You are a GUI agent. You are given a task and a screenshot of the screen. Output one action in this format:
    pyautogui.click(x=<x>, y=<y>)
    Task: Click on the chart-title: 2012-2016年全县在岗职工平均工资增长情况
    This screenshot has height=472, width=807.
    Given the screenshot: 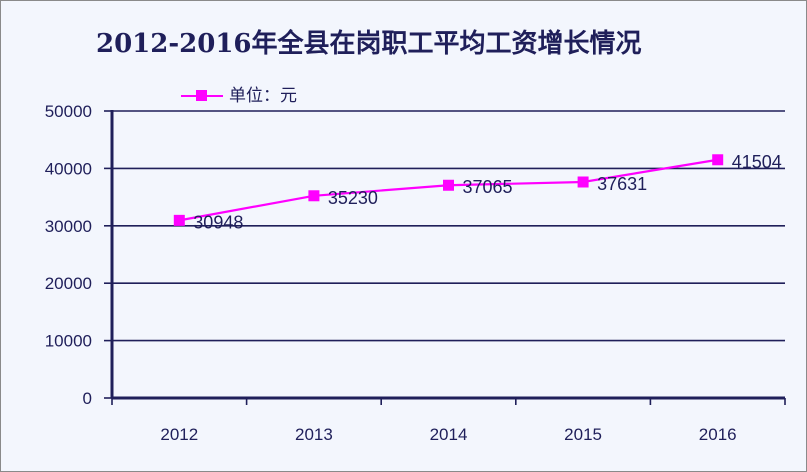 What is the action you would take?
    pyautogui.click(x=369, y=44)
    